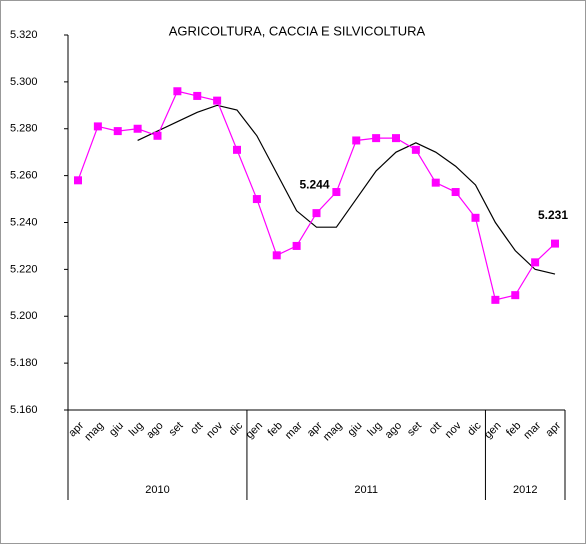 The width and height of the screenshot is (587, 545). What do you see at coordinates (24, 269) in the screenshot?
I see `y-tick-label: 5.220` at bounding box center [24, 269].